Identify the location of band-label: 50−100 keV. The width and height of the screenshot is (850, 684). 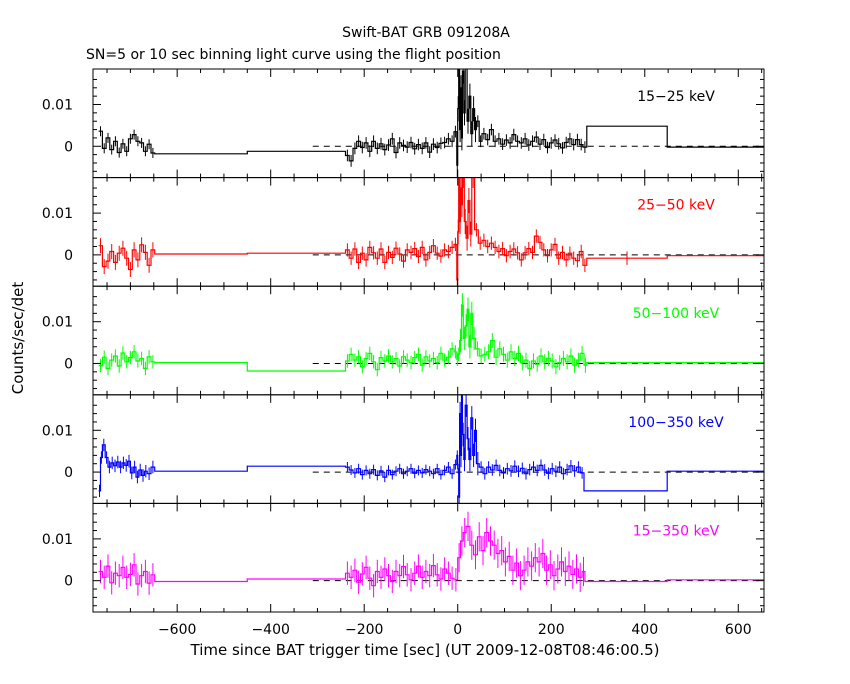
(676, 314).